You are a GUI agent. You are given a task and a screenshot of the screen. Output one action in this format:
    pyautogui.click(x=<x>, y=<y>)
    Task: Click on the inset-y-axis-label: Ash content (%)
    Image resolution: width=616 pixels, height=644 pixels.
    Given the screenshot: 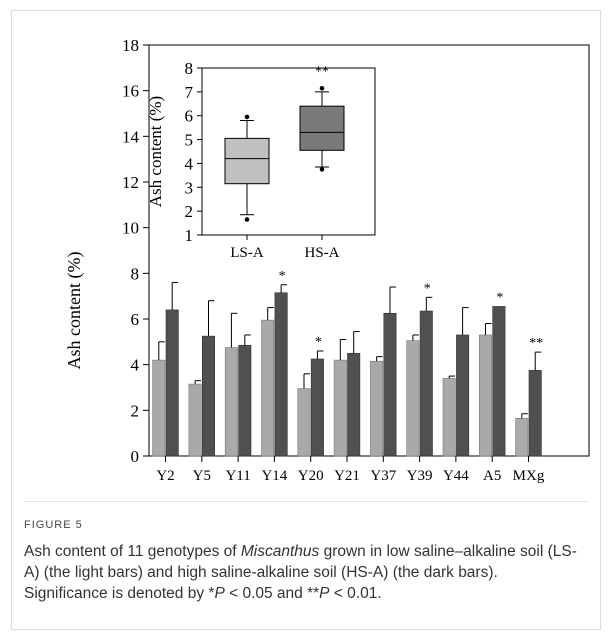 What is the action you would take?
    pyautogui.click(x=155, y=151)
    